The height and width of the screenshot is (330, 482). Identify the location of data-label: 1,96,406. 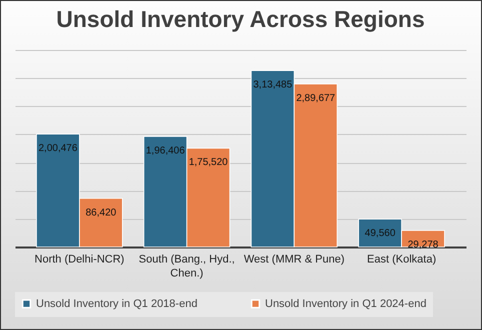
(166, 150).